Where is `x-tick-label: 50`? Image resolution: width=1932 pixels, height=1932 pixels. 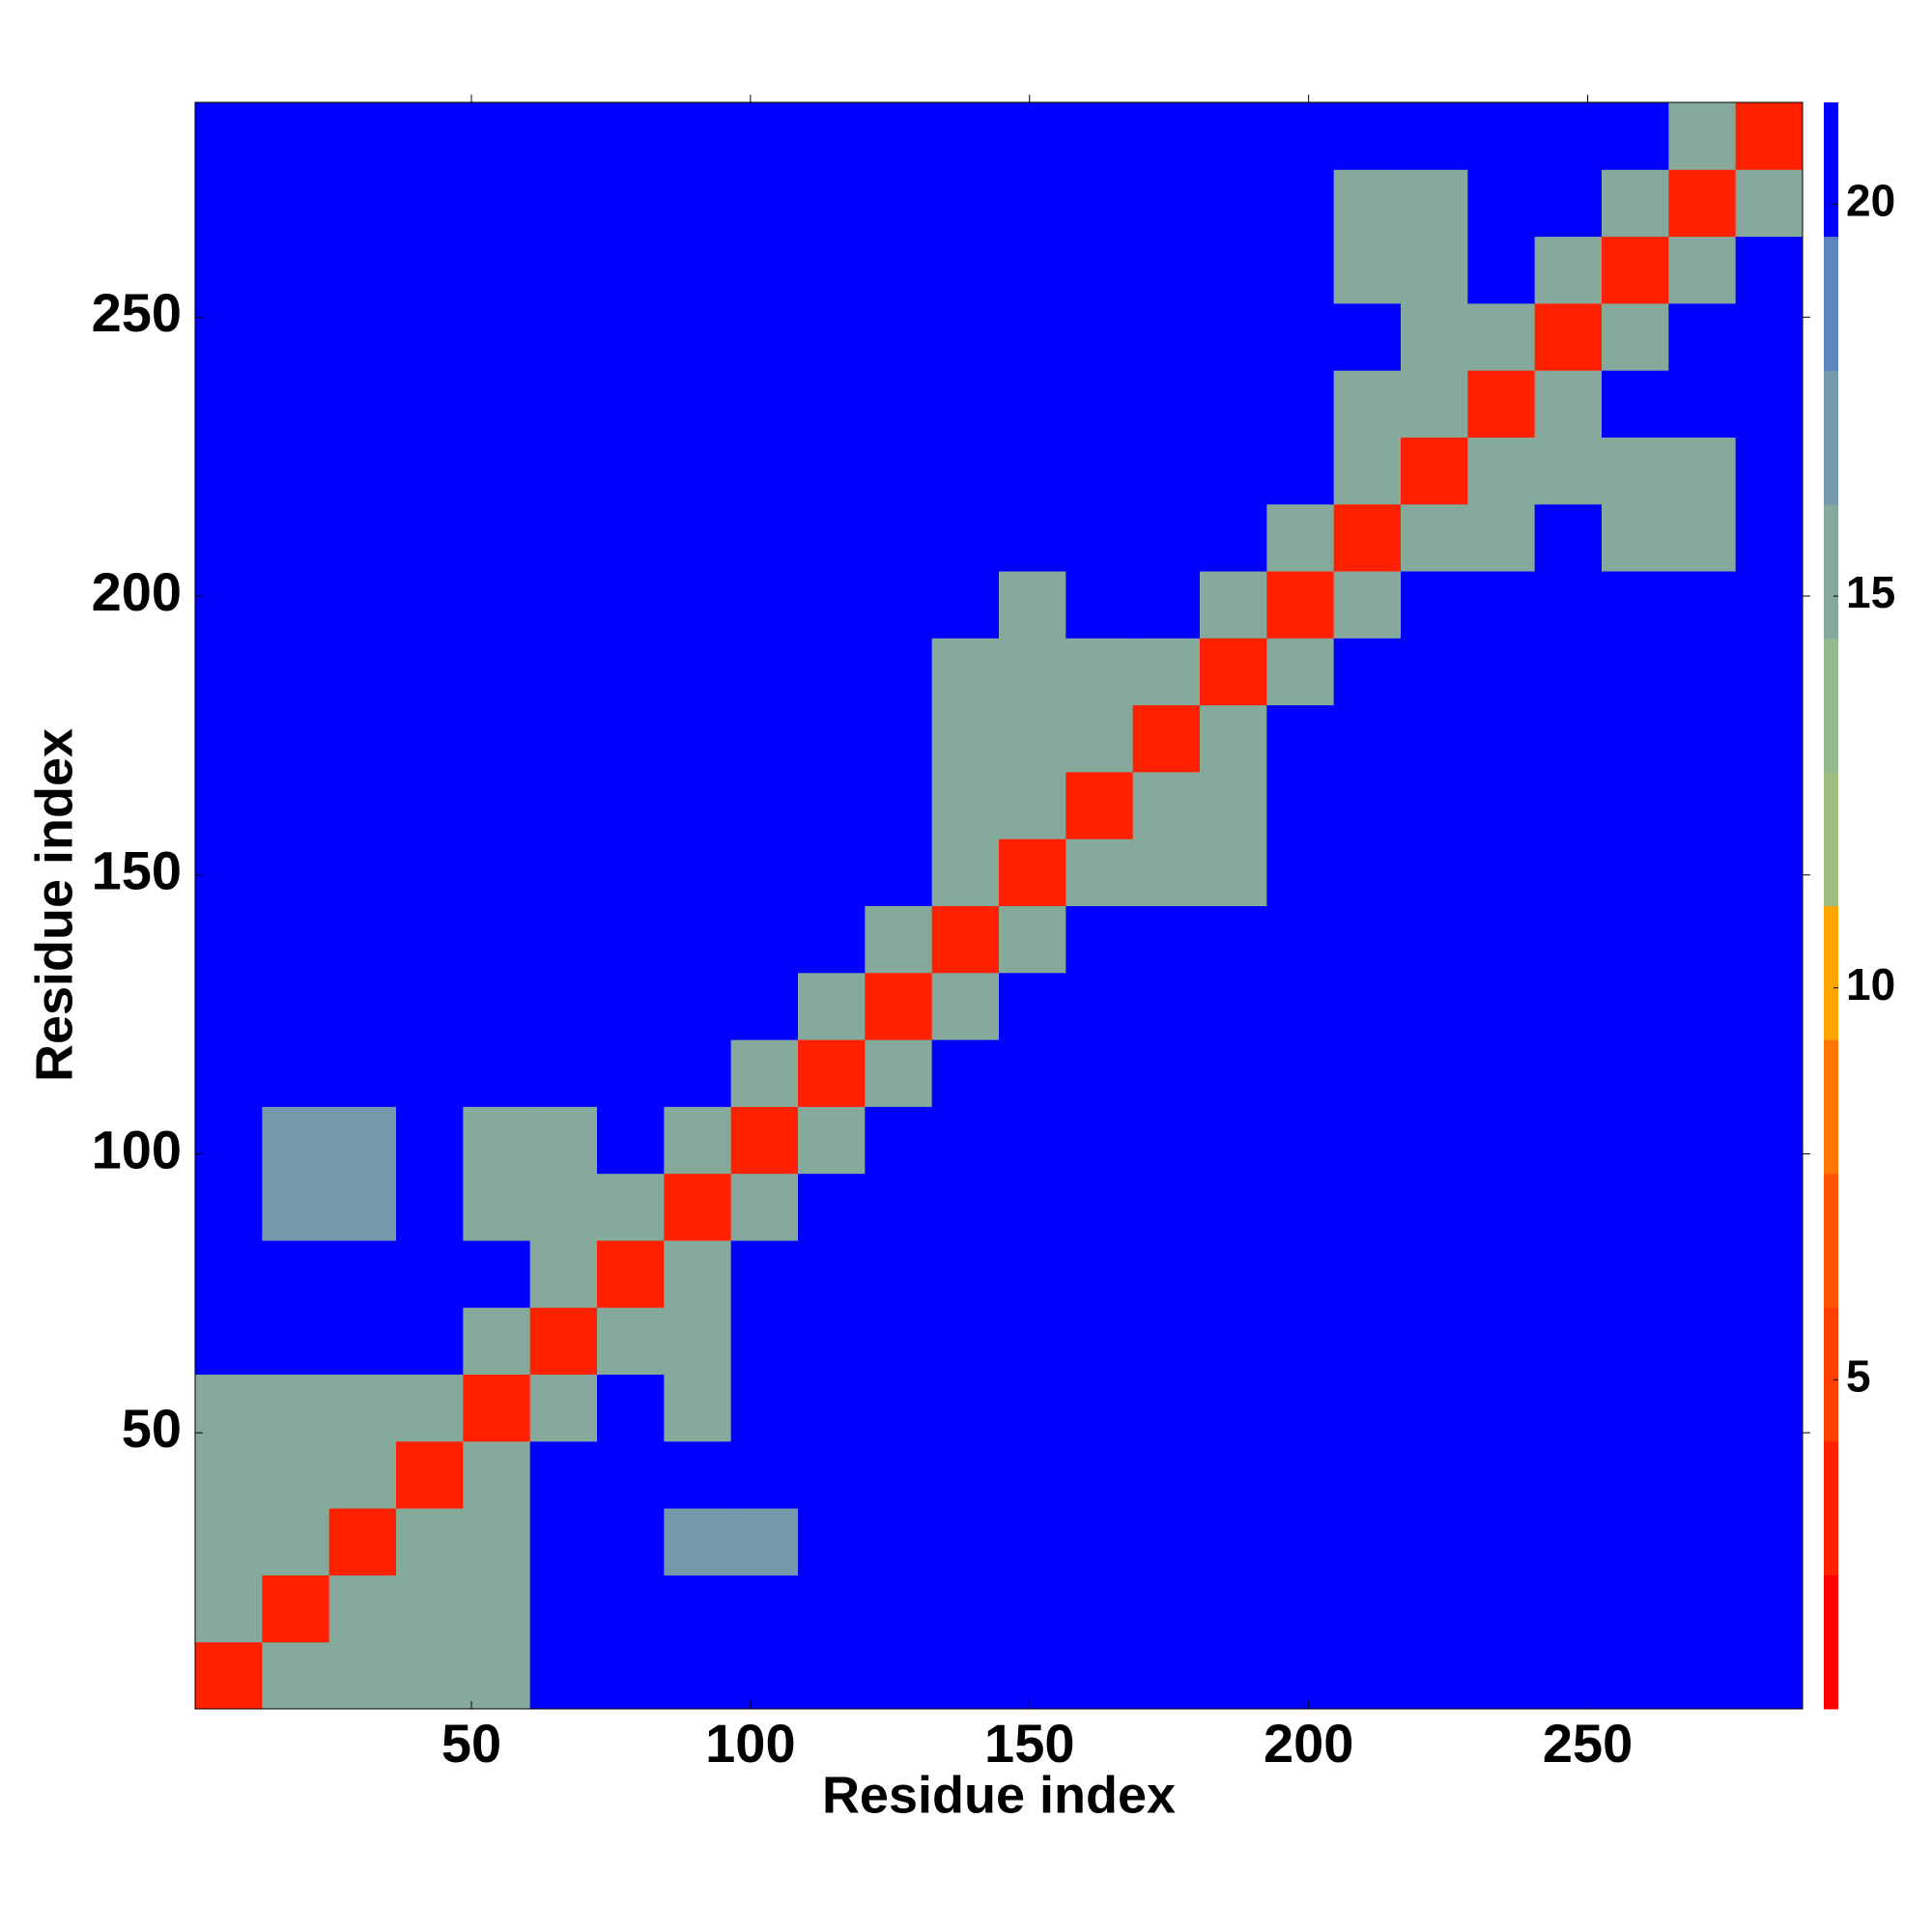
x-tick-label: 50 is located at coordinates (471, 1743).